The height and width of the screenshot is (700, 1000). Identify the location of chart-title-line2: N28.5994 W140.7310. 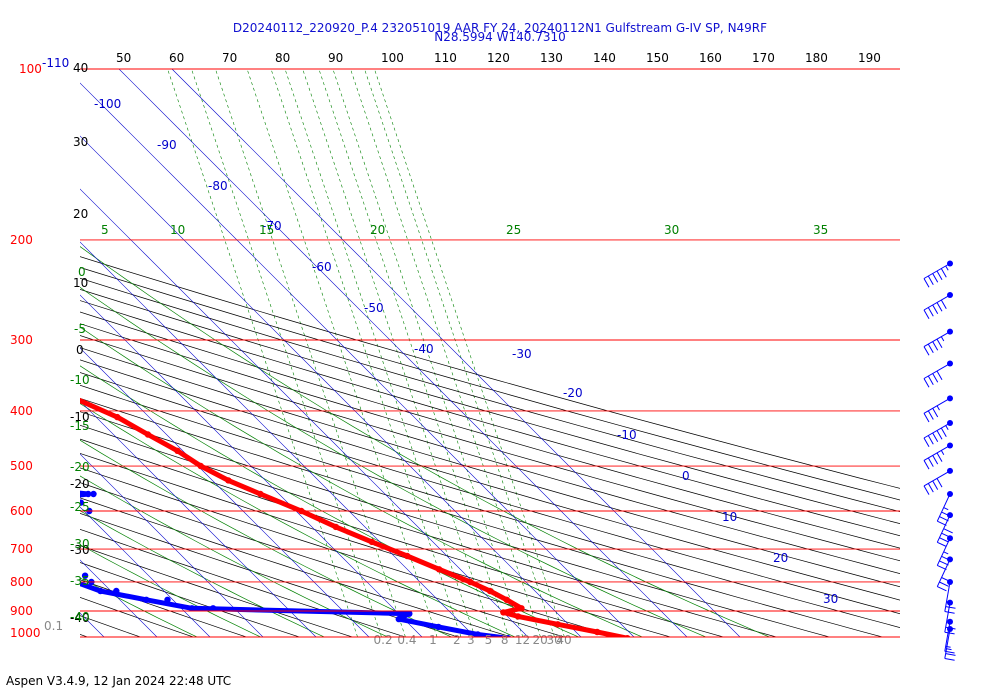
(500, 37).